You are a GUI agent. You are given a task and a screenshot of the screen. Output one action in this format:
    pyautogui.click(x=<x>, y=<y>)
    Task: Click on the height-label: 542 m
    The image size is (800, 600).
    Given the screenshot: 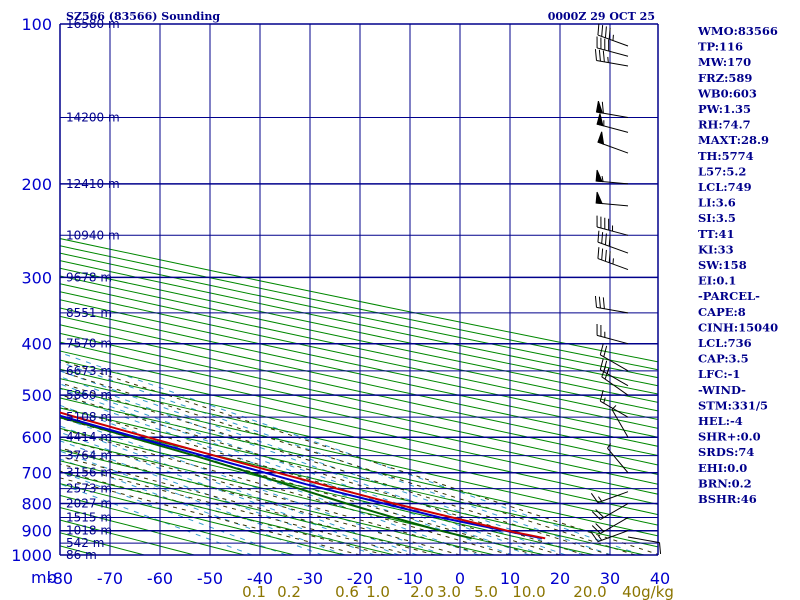 What is the action you would take?
    pyautogui.click(x=85, y=543)
    